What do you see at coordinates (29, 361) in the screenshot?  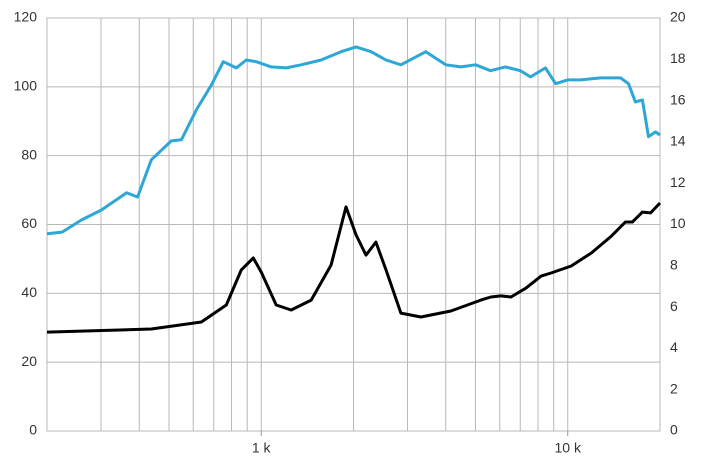 I see `y-tick-label: 20` at bounding box center [29, 361].